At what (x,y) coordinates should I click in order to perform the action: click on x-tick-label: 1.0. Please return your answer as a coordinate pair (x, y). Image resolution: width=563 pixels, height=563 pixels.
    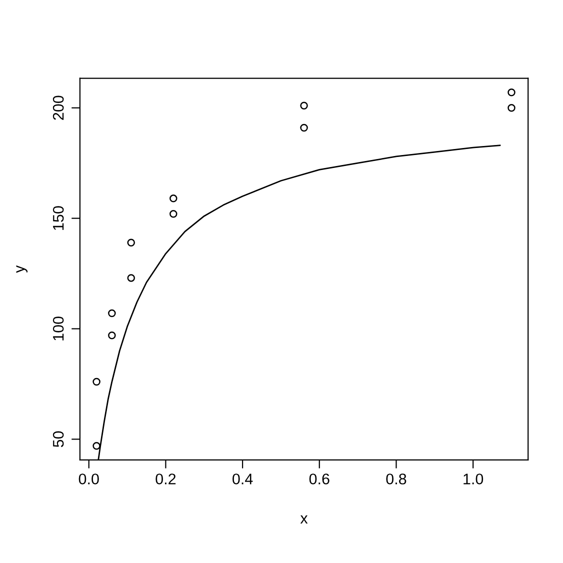
    Looking at the image, I should click on (474, 479).